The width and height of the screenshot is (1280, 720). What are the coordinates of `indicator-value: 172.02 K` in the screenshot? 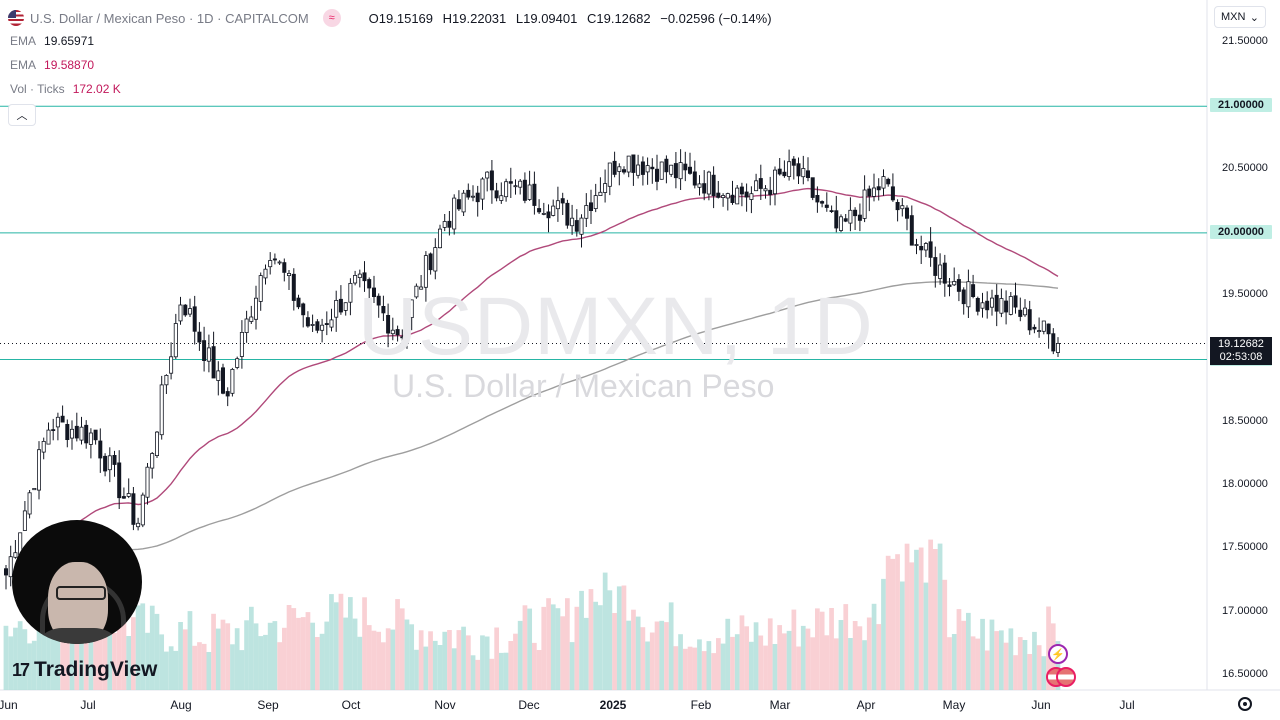 It's located at (96, 89).